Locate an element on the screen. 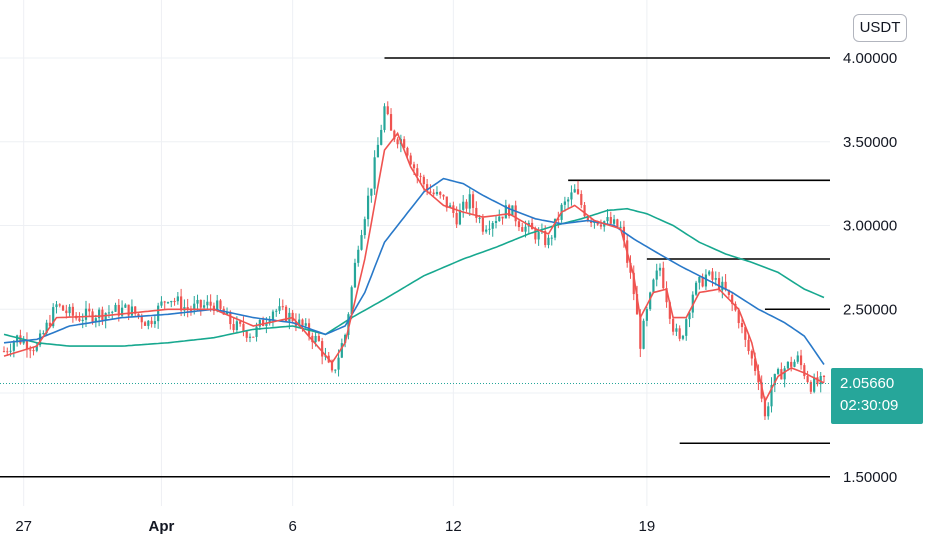  currency-button: USDT is located at coordinates (880, 28).